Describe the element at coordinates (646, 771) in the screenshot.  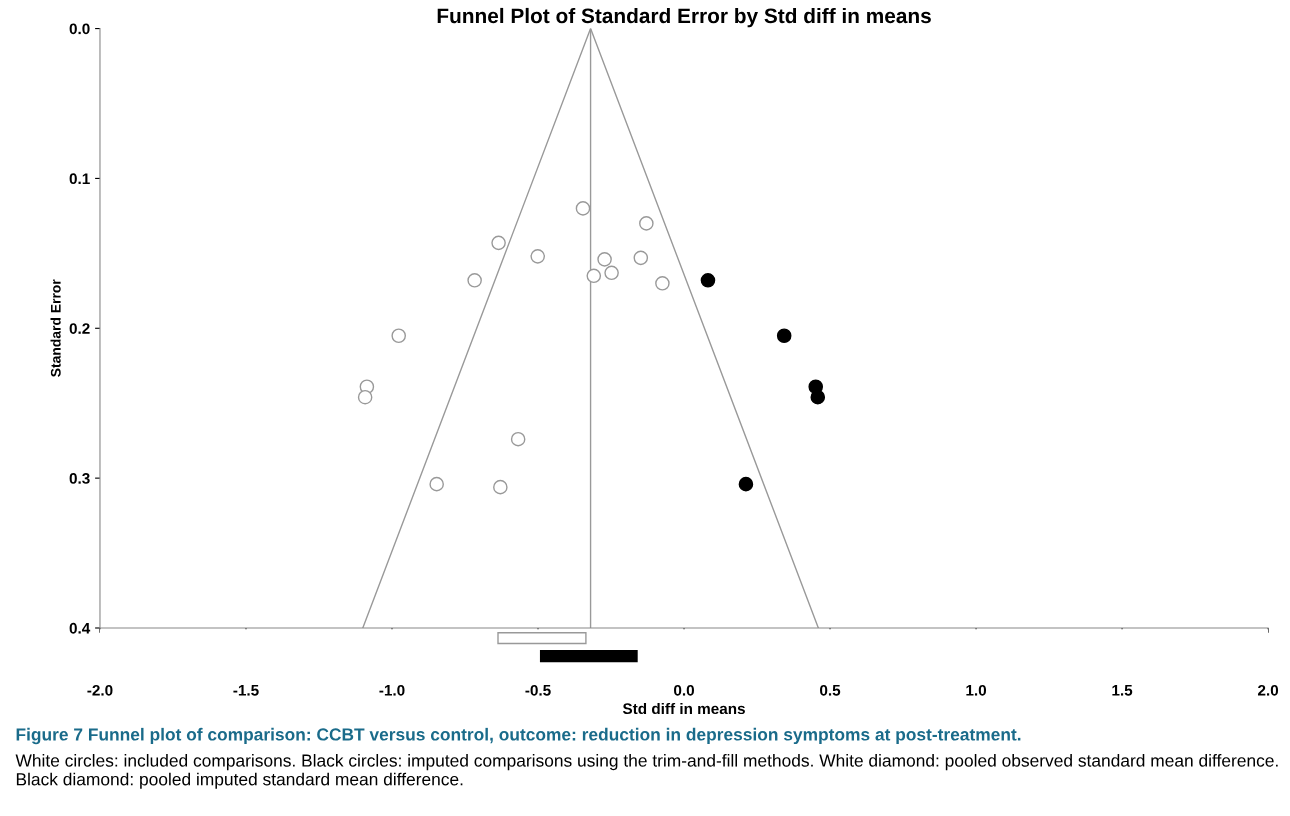
I see `text: White circles: included comparisons. Black circles: imputed comparisons using the trim-and-fill methods. White diamond: pooled observed standard mean difference. Black diamond: pooled imputed standard mean difference.` at that location.